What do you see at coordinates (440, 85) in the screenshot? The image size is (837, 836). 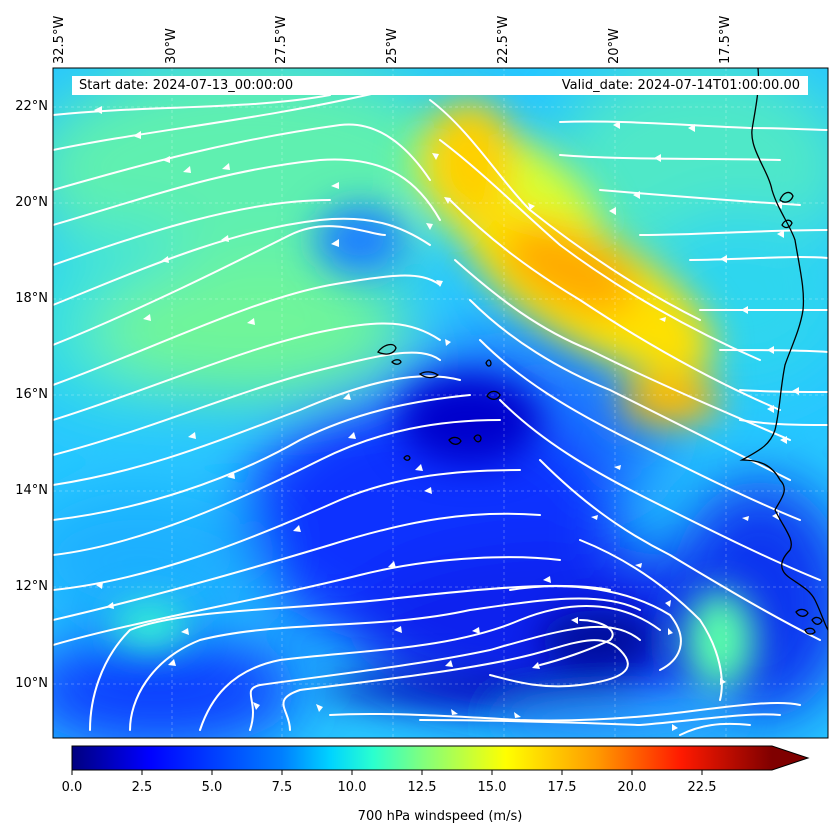 I see `date-box` at bounding box center [440, 85].